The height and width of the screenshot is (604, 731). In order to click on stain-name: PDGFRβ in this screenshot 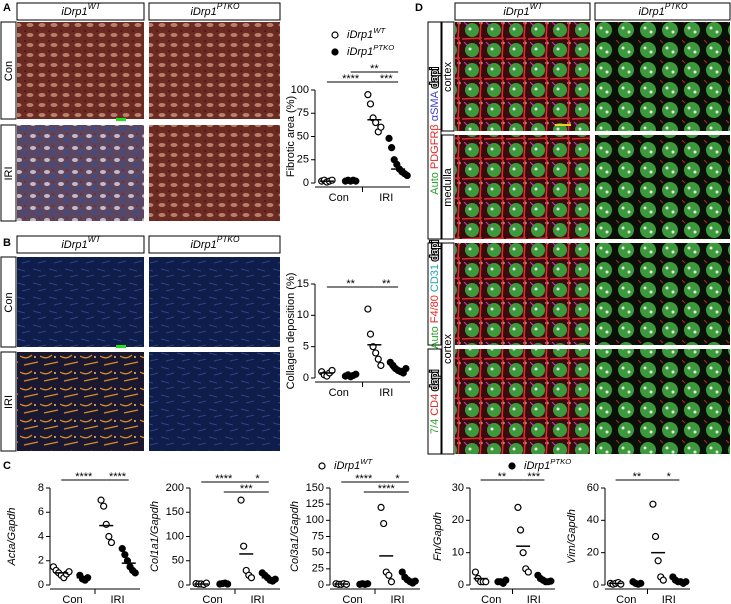, I will do `click(435, 146)`.